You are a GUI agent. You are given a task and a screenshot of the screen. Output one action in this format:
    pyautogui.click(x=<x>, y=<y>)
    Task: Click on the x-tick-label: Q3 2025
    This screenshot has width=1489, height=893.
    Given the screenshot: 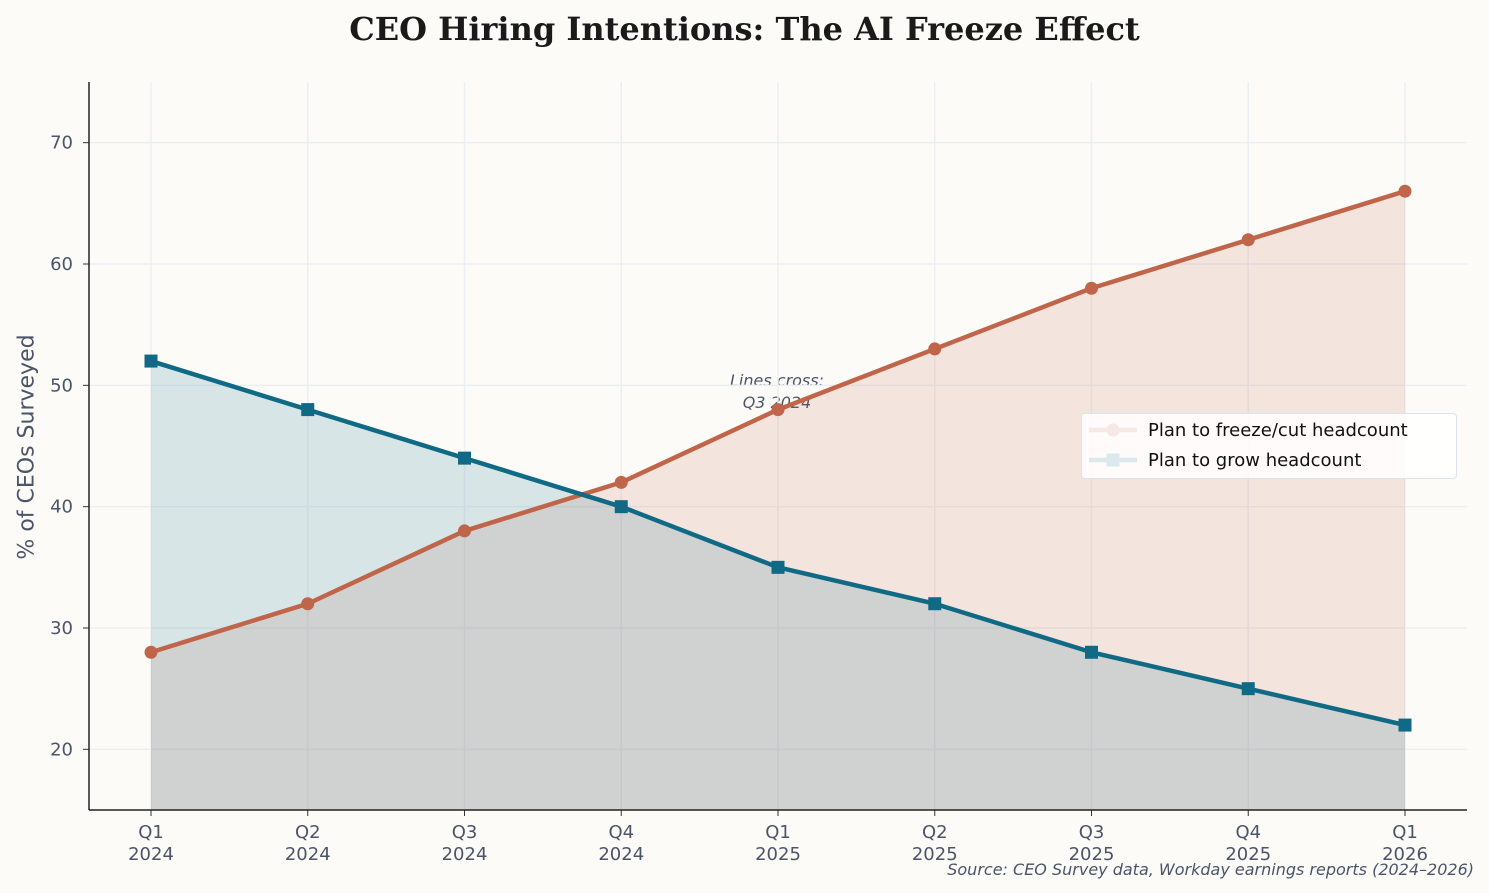 What is the action you would take?
    pyautogui.click(x=1091, y=843)
    